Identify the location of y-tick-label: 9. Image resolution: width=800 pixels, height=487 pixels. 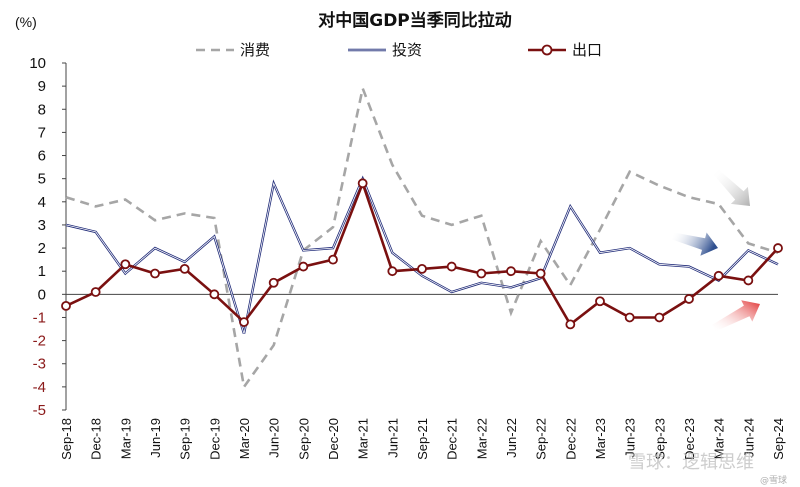
(42, 86).